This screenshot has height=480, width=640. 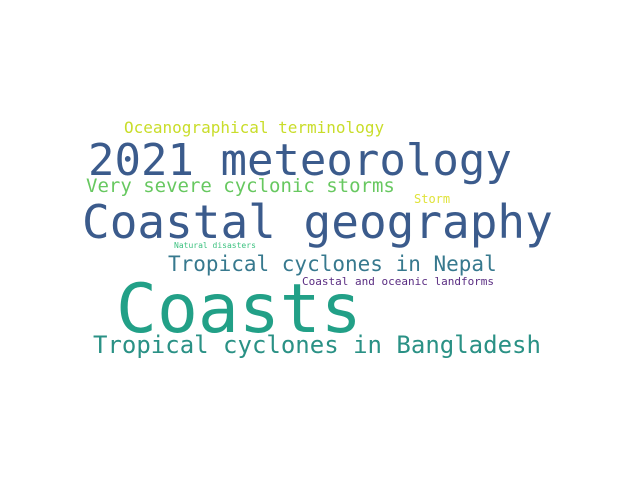 What do you see at coordinates (317, 345) in the screenshot?
I see `word-tropical-cyclones-in-bangladesh: Tropical cyclones in Bangladesh` at bounding box center [317, 345].